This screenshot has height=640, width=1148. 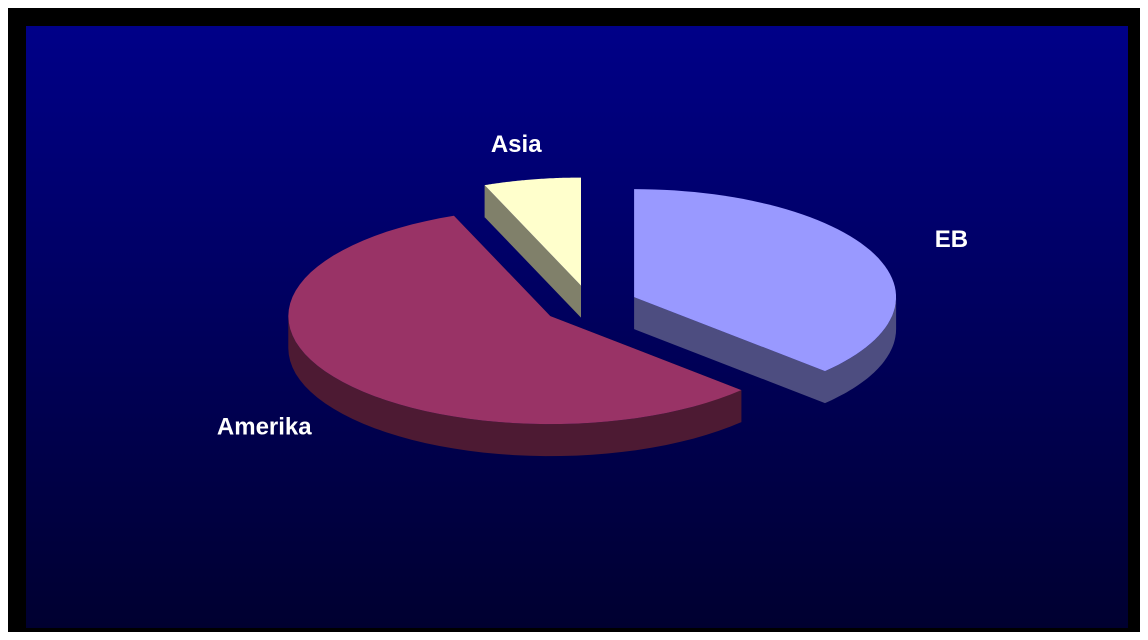 I want to click on slice-label: Amerika, so click(x=264, y=427).